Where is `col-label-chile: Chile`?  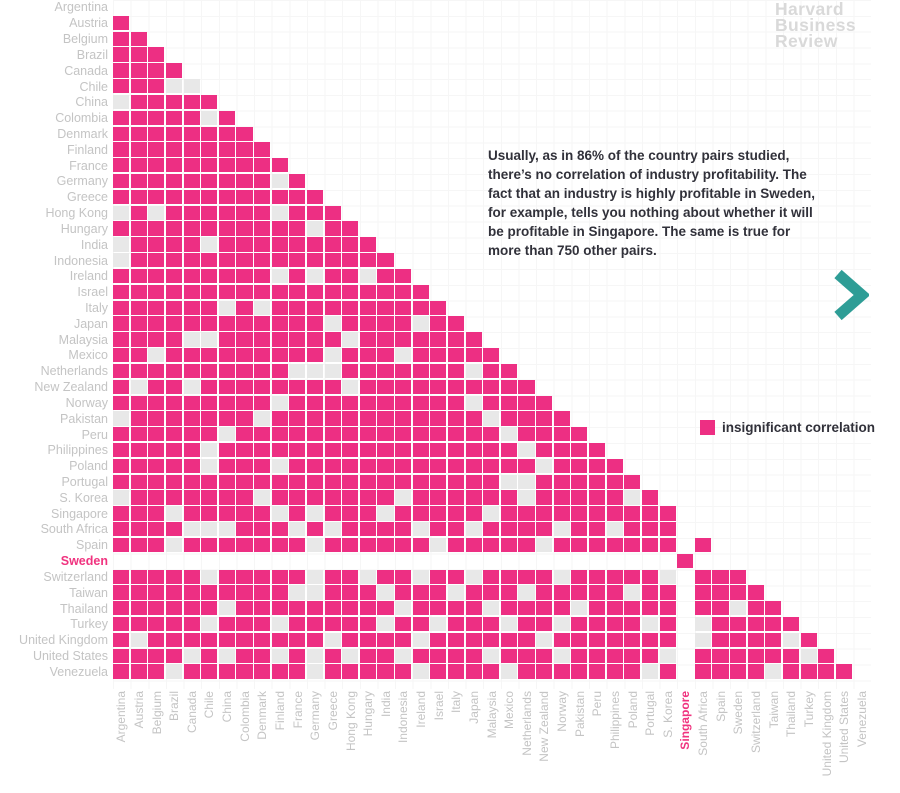 col-label-chile: Chile is located at coordinates (209, 705).